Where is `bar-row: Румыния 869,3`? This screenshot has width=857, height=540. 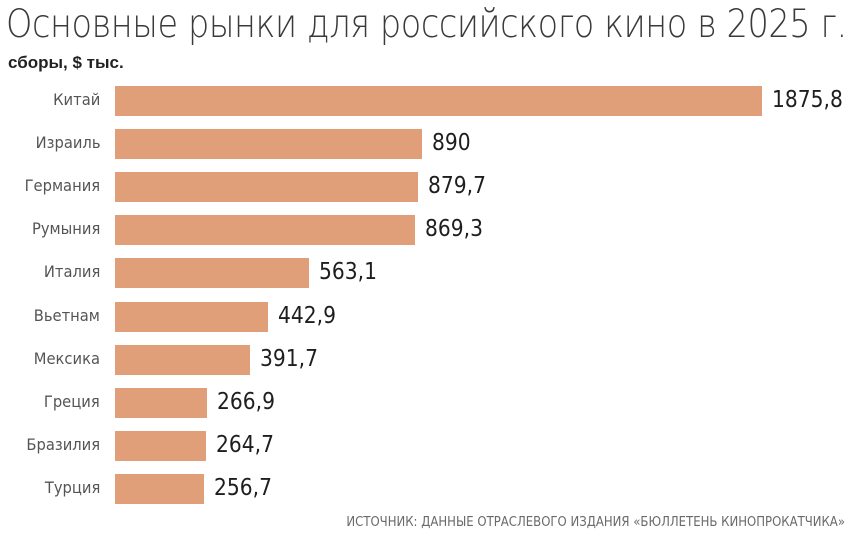 bar-row: Румыния 869,3 is located at coordinates (428, 230).